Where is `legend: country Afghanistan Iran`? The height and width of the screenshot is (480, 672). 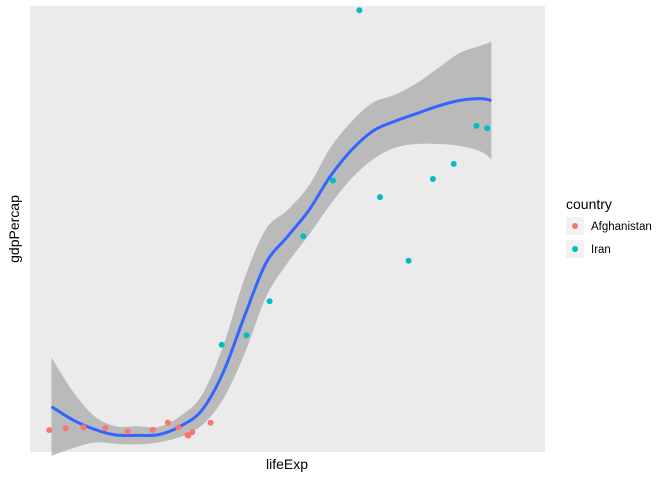 legend: country Afghanistan Iran is located at coordinates (609, 227).